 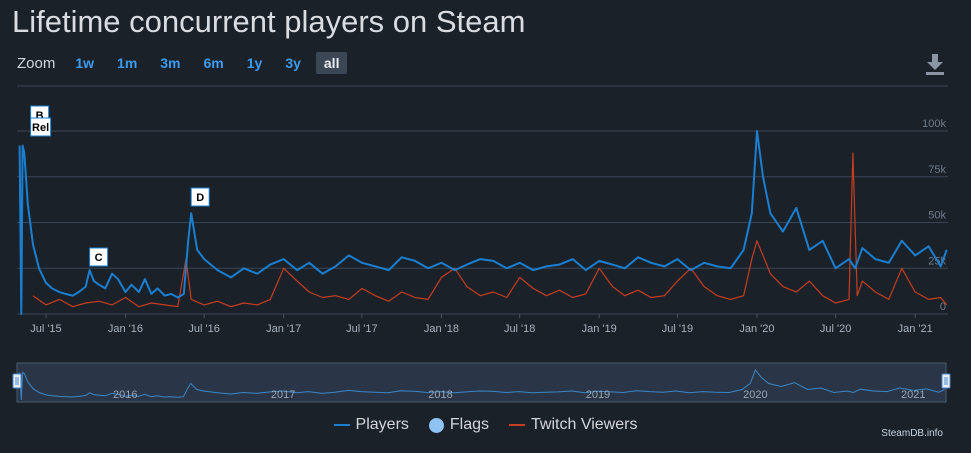 I want to click on flag-marker-c: C, so click(x=99, y=257).